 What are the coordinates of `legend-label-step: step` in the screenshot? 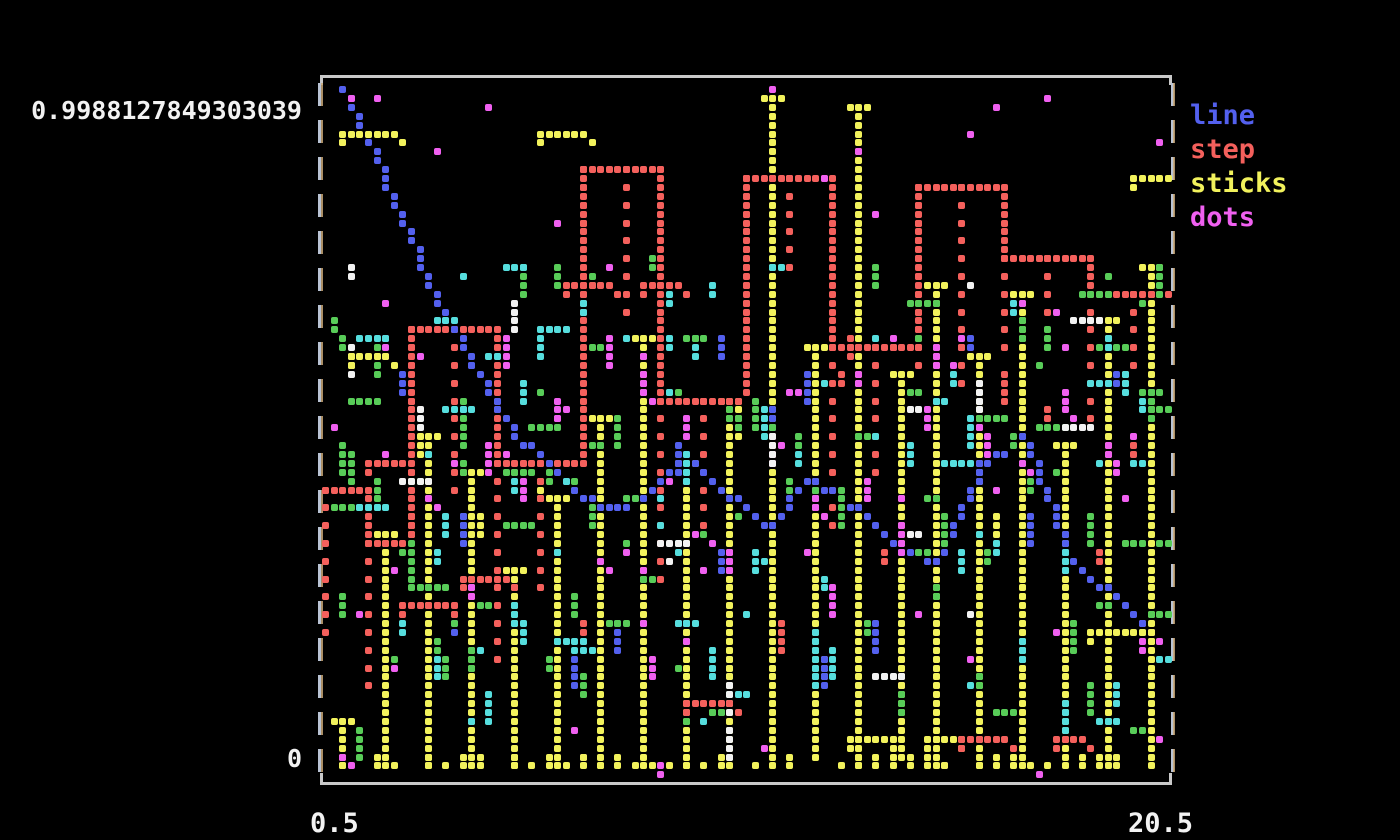 It's located at (1223, 149).